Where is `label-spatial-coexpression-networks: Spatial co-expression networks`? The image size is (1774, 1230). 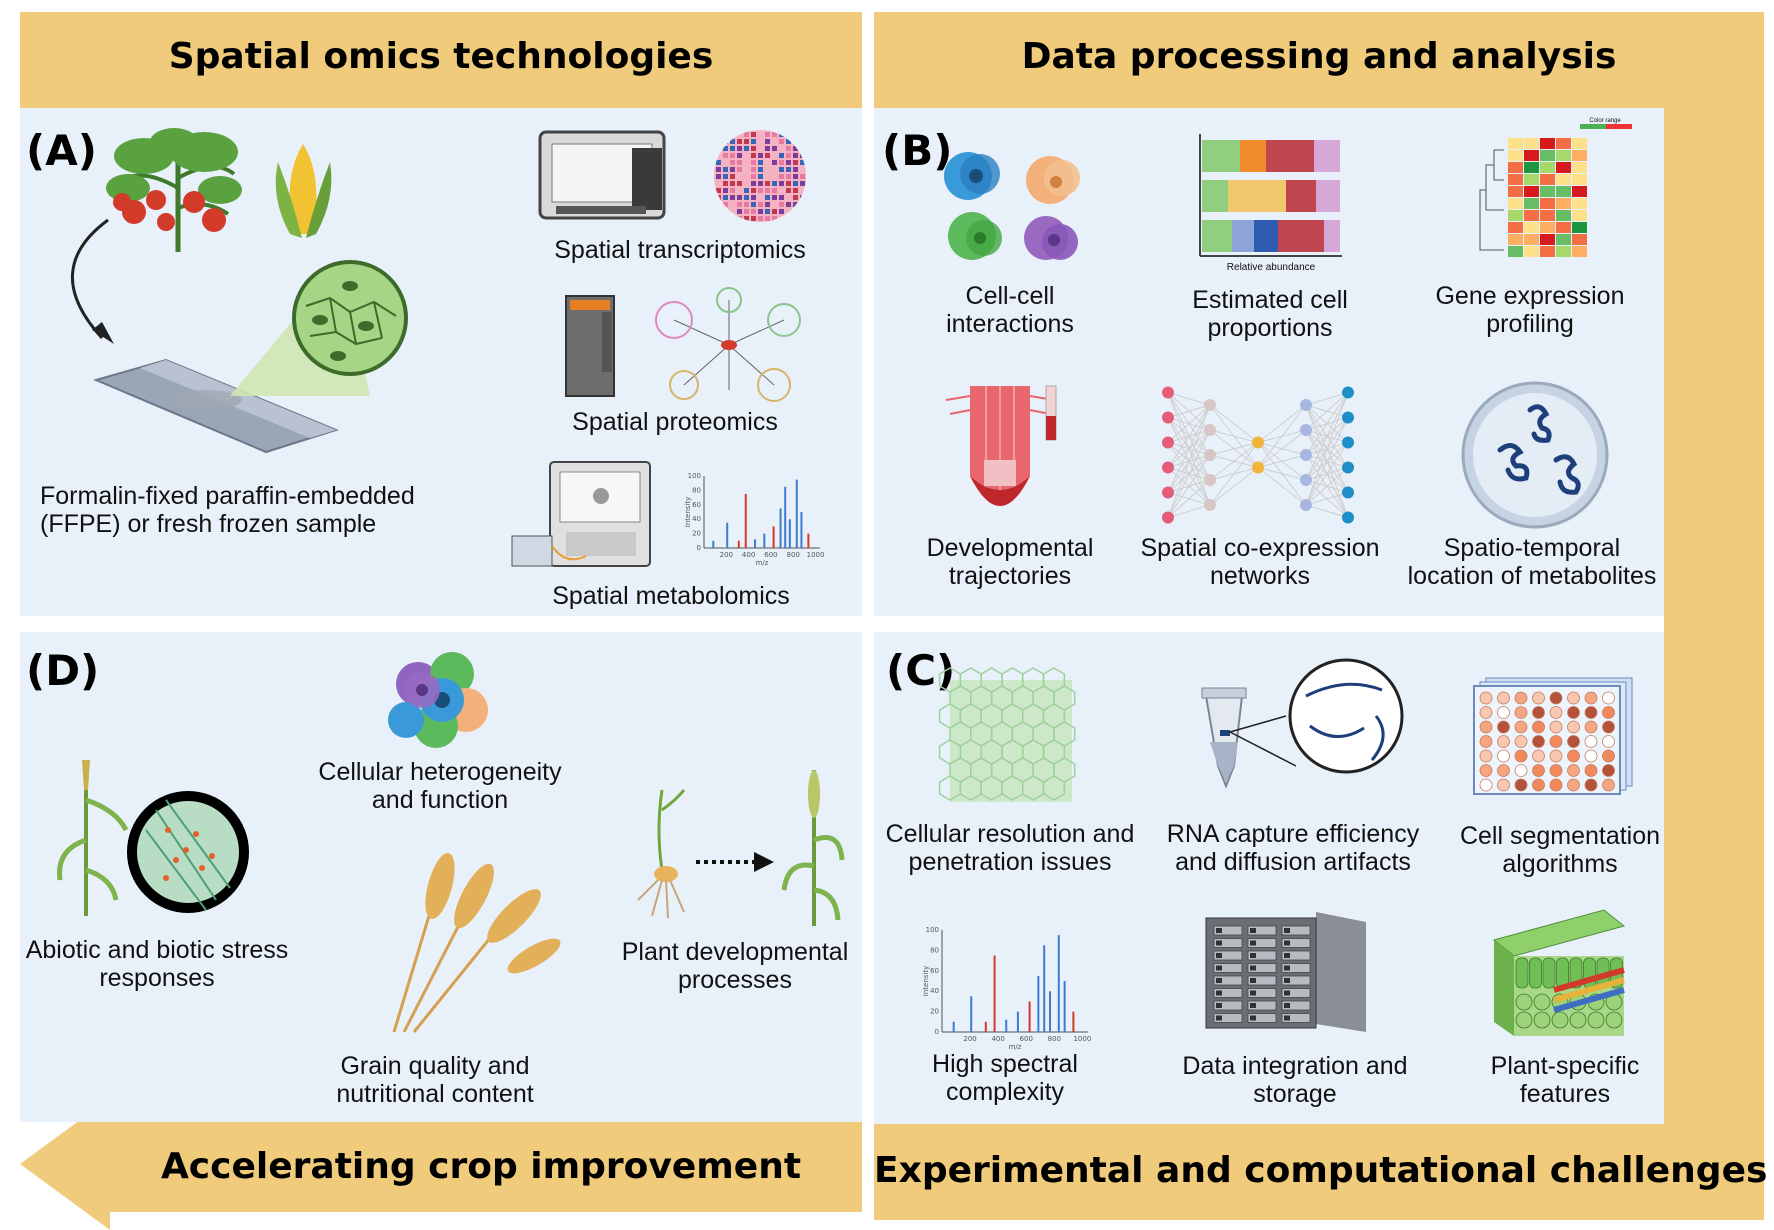 label-spatial-coexpression-networks: Spatial co-expression networks is located at coordinates (1260, 562).